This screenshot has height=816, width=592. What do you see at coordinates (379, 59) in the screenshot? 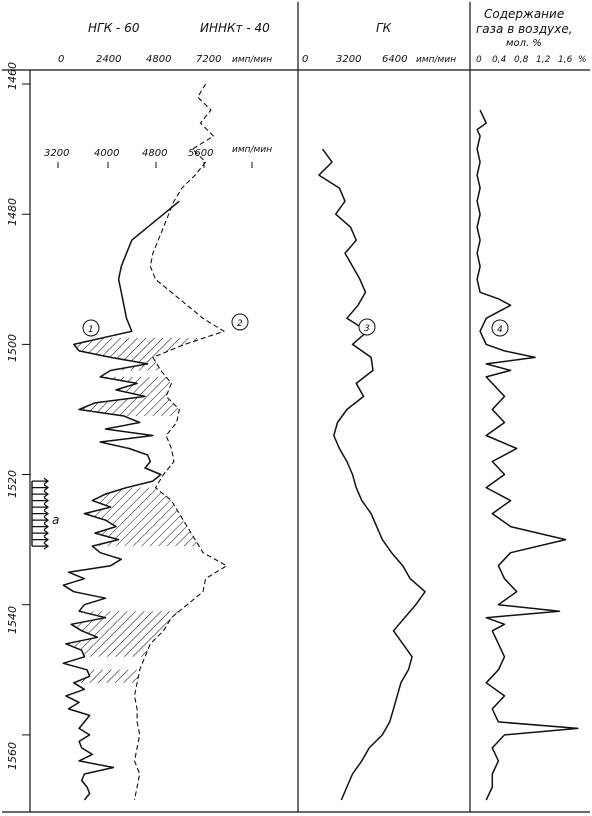
I see `track2-top-scale: 0 3200 6400 имп/мин` at bounding box center [379, 59].